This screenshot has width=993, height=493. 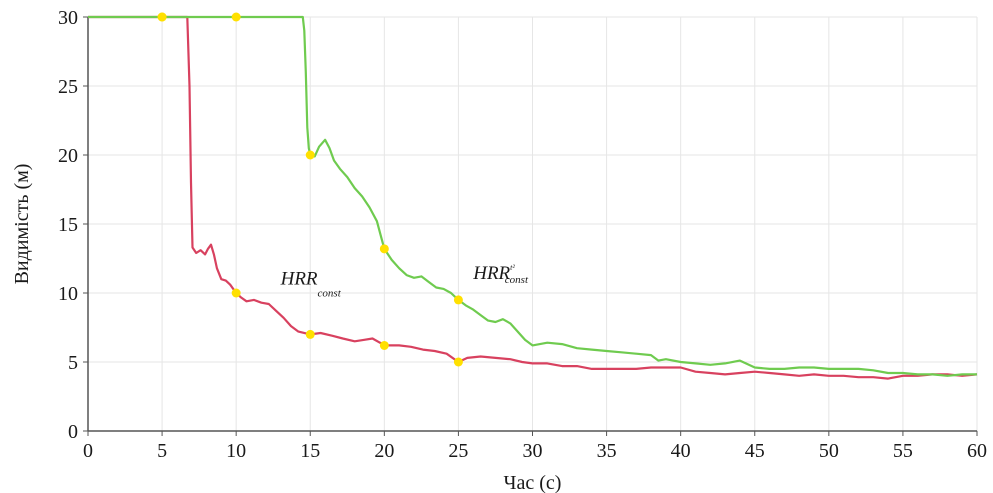 I want to click on y-axis-title: Видимість (м), so click(x=22, y=224).